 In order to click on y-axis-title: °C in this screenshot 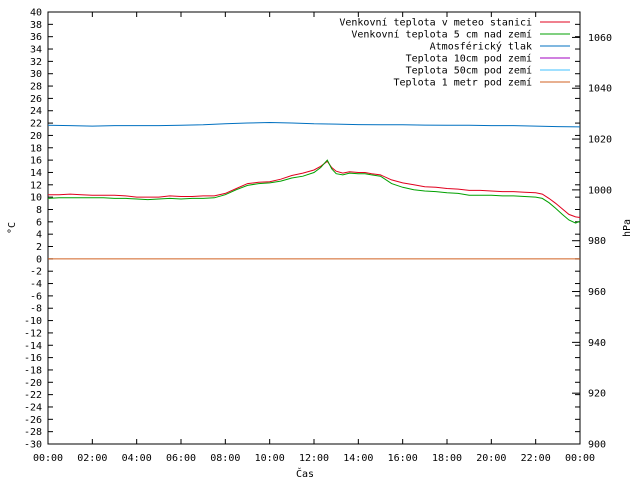, I will do `click(12, 228)`.